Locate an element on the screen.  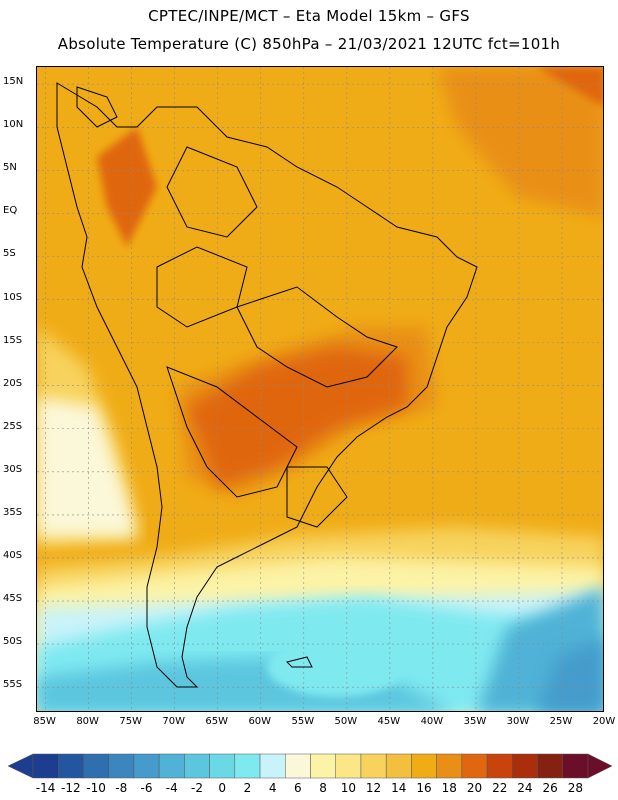
colorbar-tick-label: 28 is located at coordinates (575, 788).